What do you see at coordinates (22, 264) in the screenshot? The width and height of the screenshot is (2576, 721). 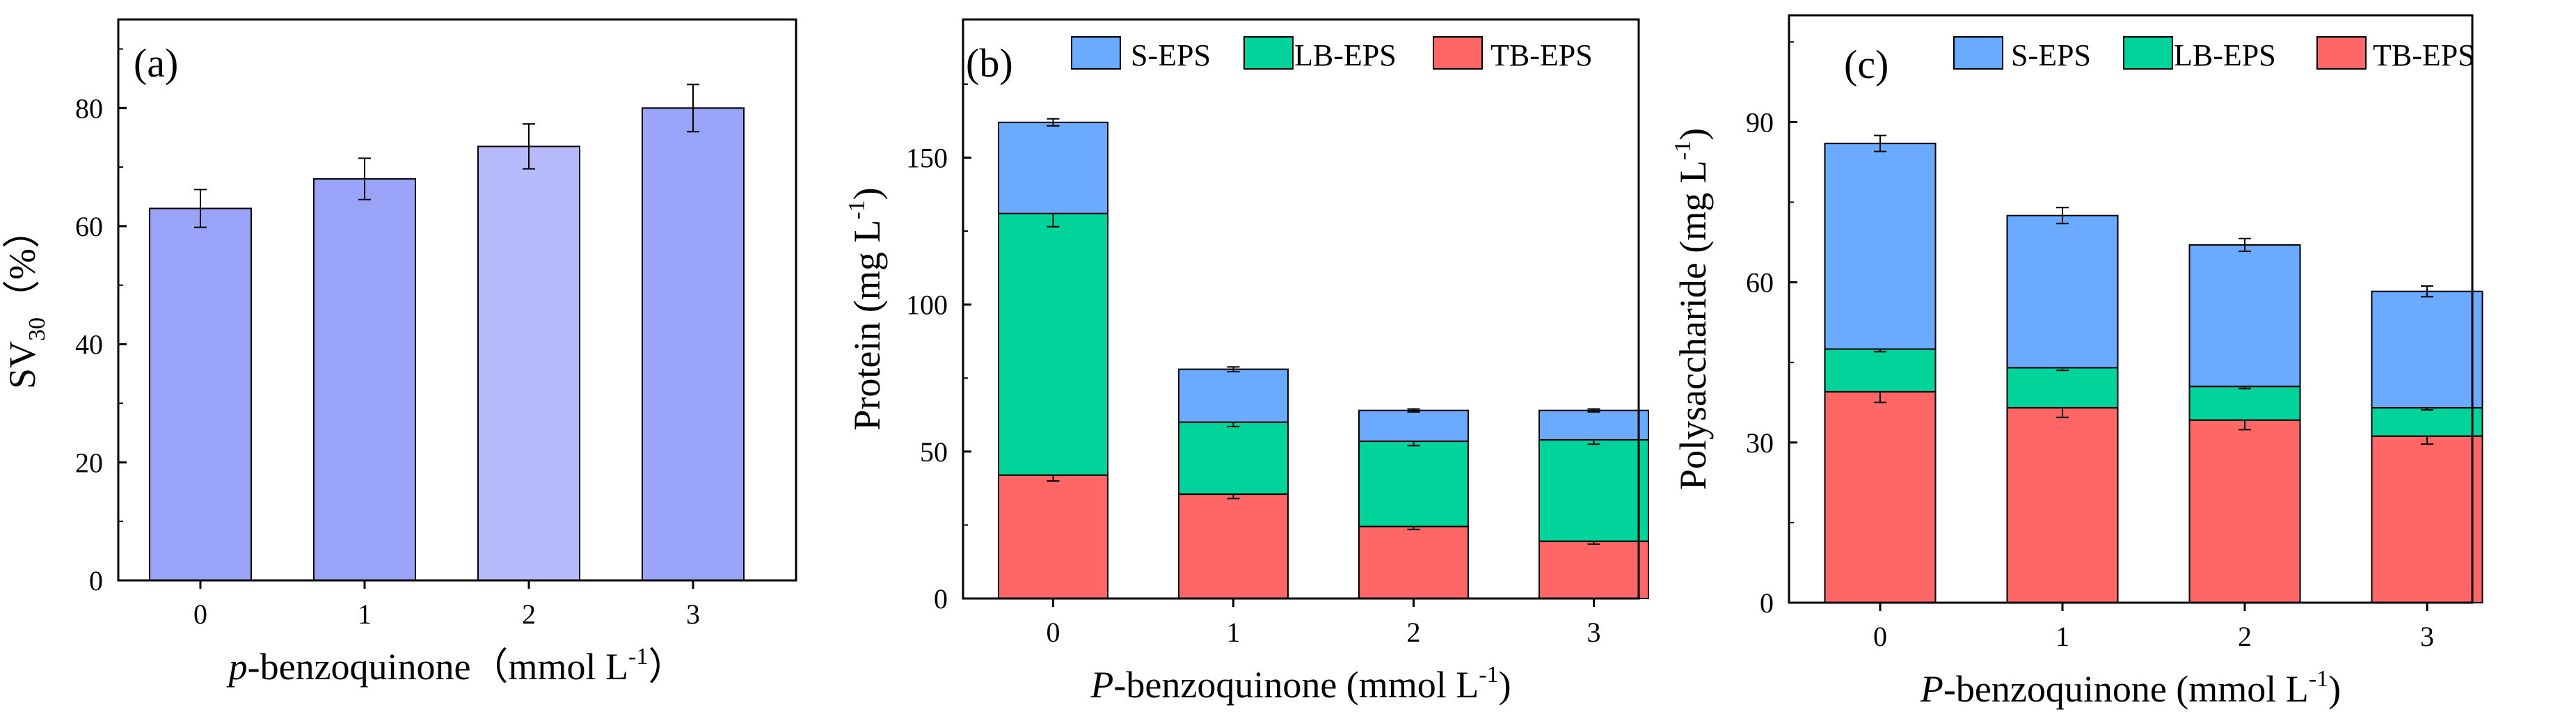 I see `y-axis-title-rest: （%）` at bounding box center [22, 264].